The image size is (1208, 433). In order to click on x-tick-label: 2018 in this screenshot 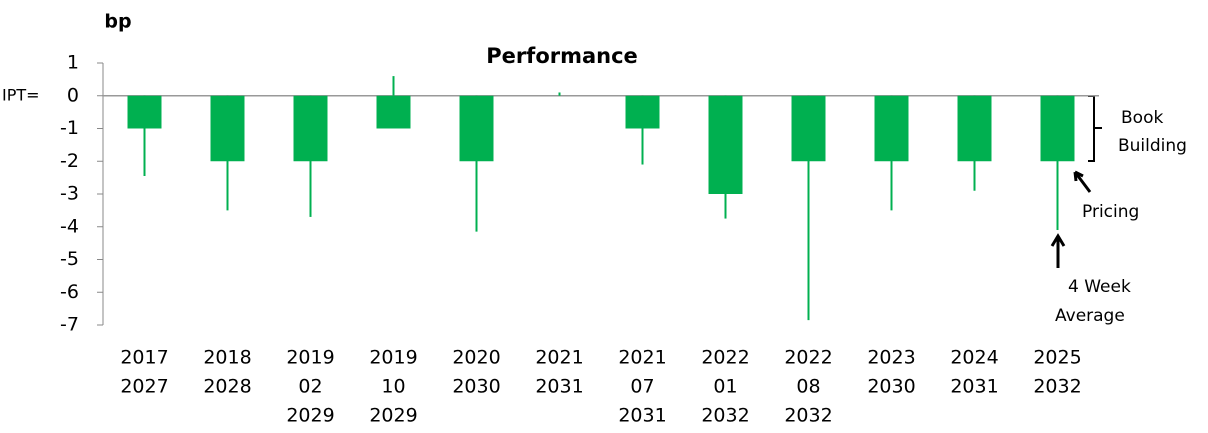, I will do `click(227, 358)`.